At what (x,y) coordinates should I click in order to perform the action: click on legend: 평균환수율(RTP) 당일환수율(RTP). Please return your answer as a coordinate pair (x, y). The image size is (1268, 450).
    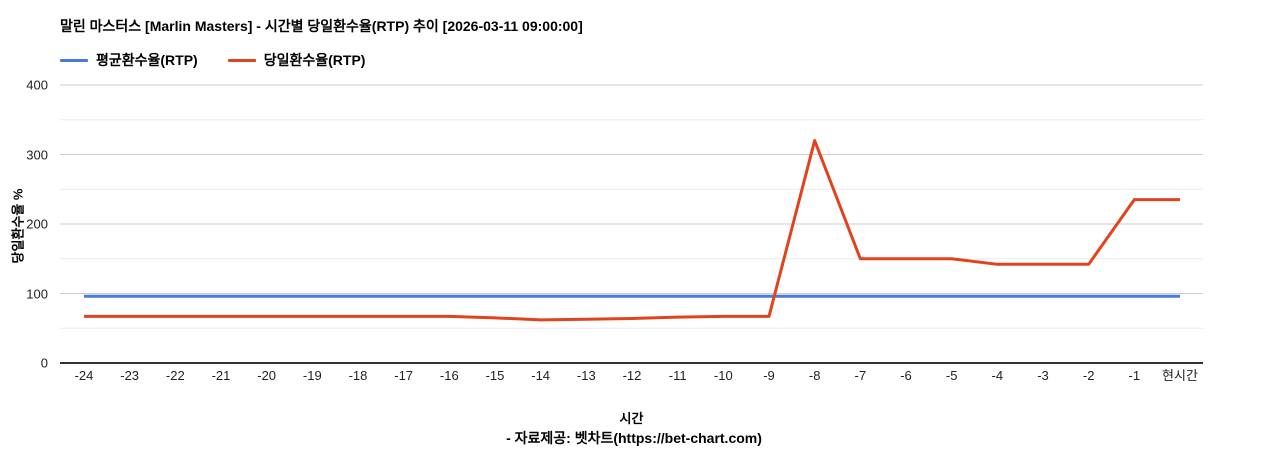
    Looking at the image, I should click on (212, 60).